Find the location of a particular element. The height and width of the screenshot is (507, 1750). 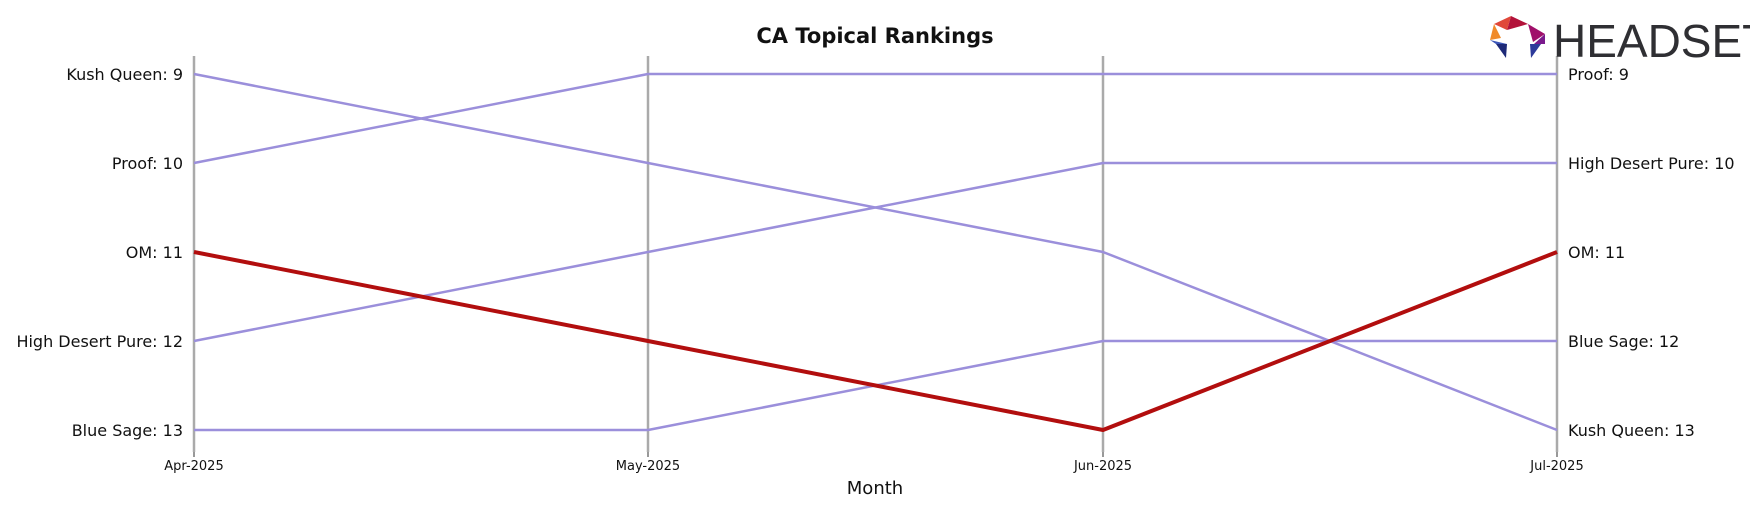

x-tick-label: May-2025 is located at coordinates (648, 466).